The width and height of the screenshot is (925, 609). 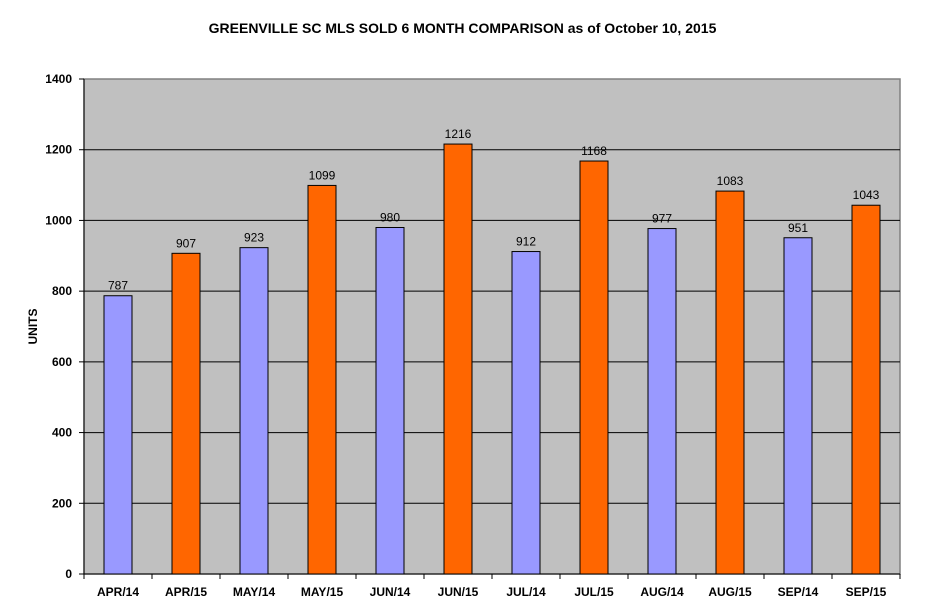 I want to click on x-tick-label: MAY/14, so click(x=254, y=592).